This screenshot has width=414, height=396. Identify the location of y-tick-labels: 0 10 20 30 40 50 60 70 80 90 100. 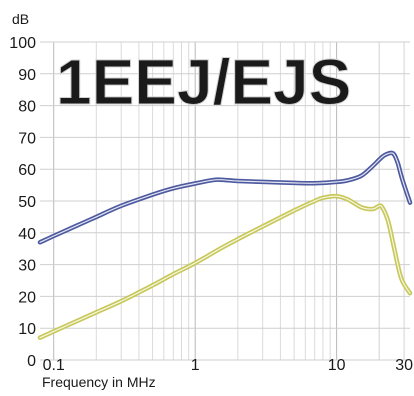
(22, 202).